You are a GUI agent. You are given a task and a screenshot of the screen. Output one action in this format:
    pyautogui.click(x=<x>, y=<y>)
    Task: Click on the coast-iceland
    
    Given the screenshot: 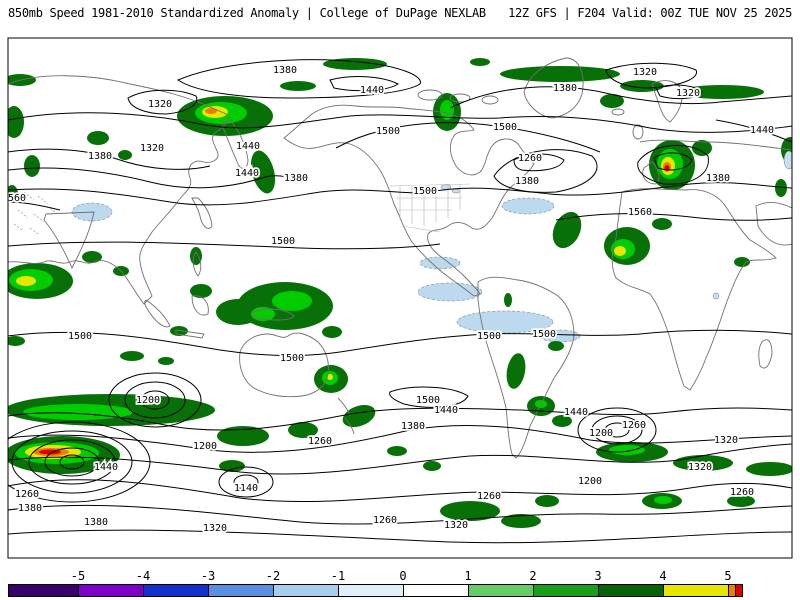 What is the action you would take?
    pyautogui.click(x=618, y=112)
    